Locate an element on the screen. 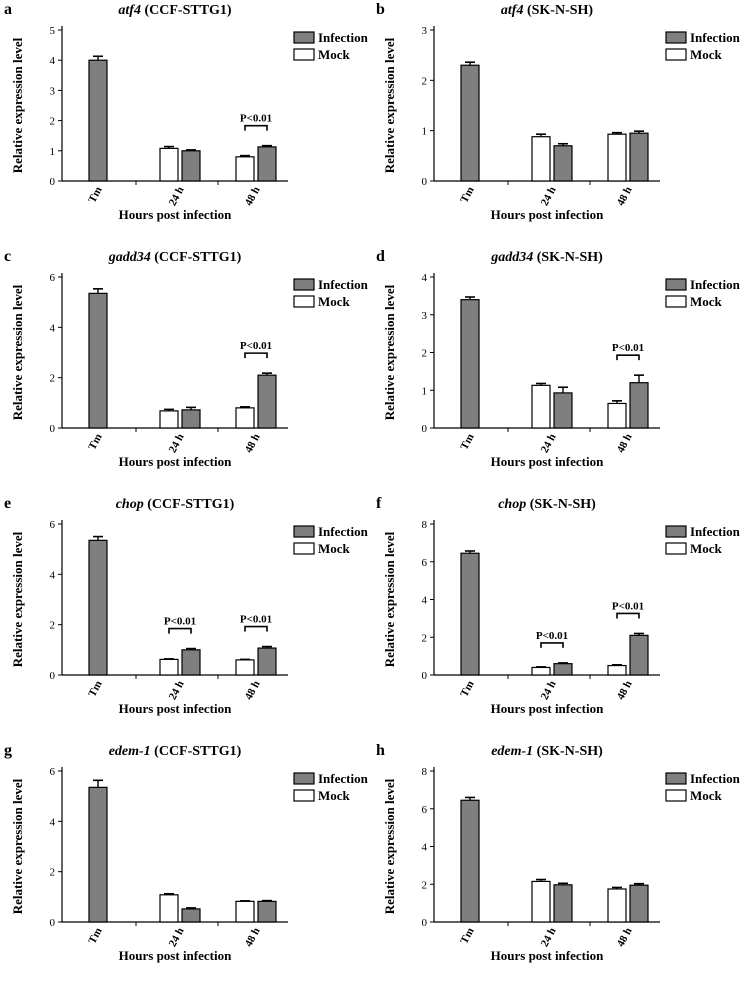 The image size is (744, 991). y-tick-label: 5 is located at coordinates (53, 31).